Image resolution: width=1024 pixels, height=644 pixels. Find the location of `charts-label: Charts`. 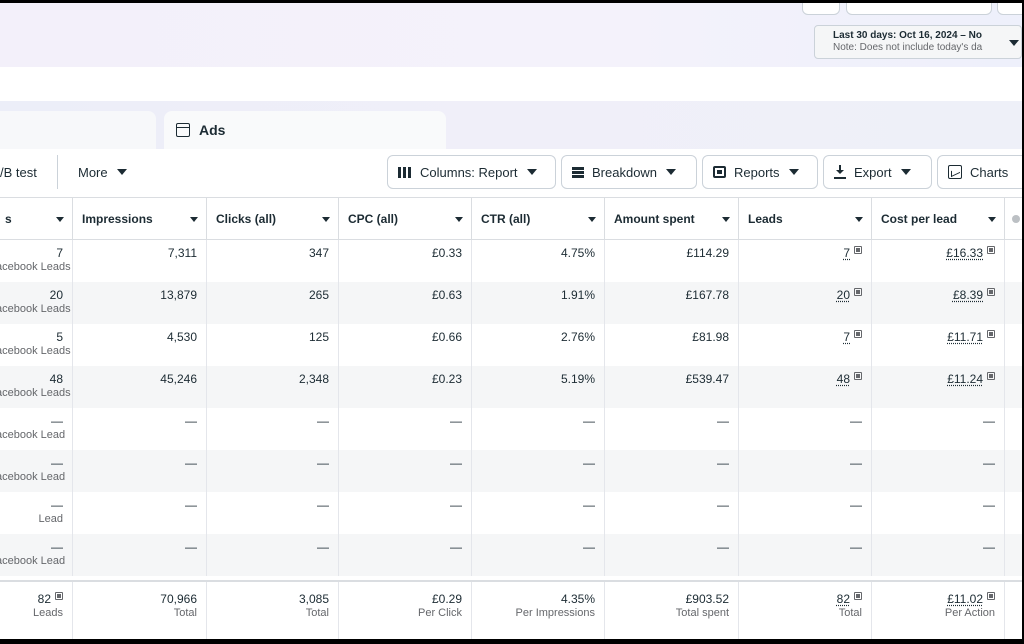

charts-label: Charts is located at coordinates (989, 172).